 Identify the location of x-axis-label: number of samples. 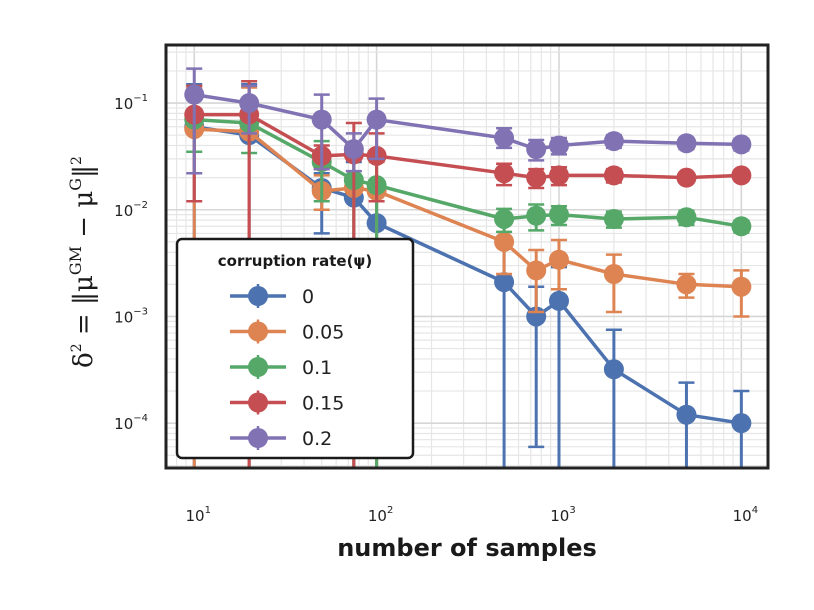
(467, 548).